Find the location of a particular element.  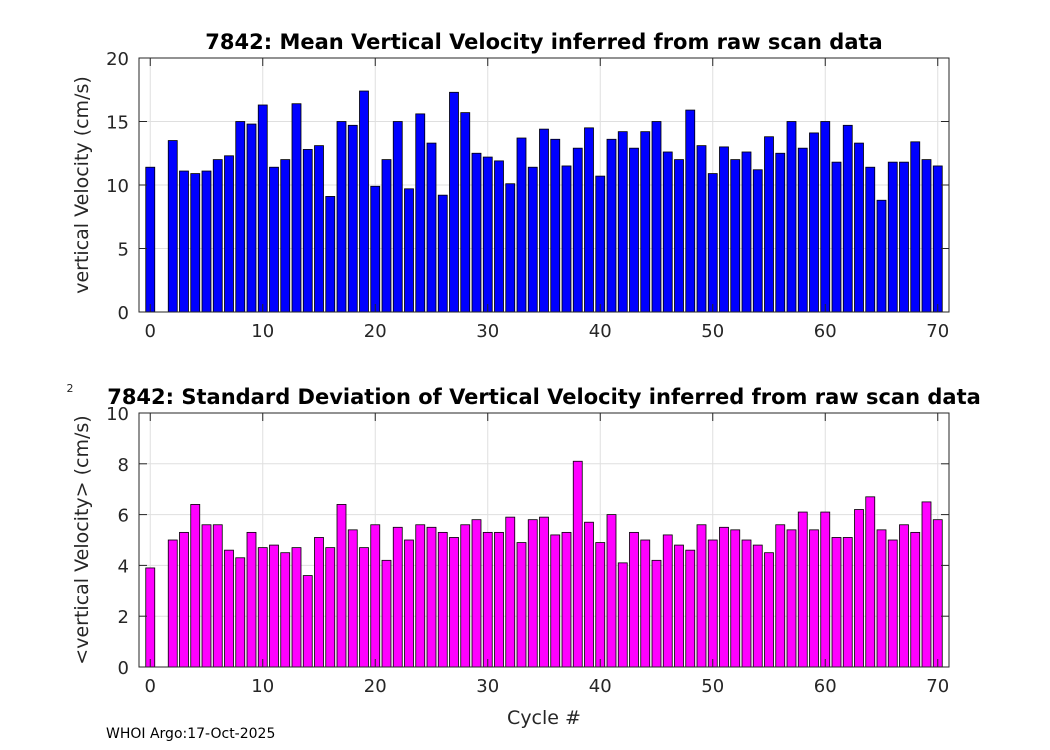

chart1-y-tick-label: 0 is located at coordinates (123, 313).